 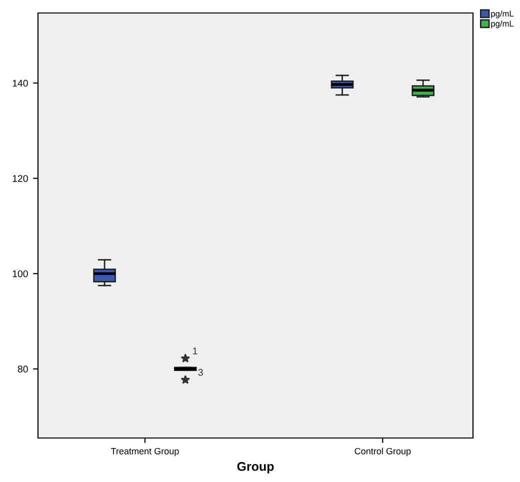 I want to click on annotation: 1, so click(x=195, y=351).